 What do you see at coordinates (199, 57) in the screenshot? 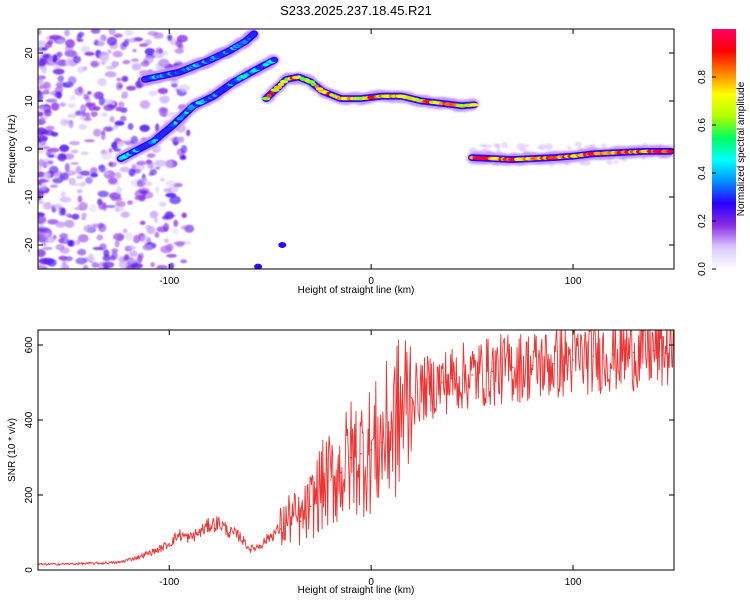
I see `ridge-upper-branch` at bounding box center [199, 57].